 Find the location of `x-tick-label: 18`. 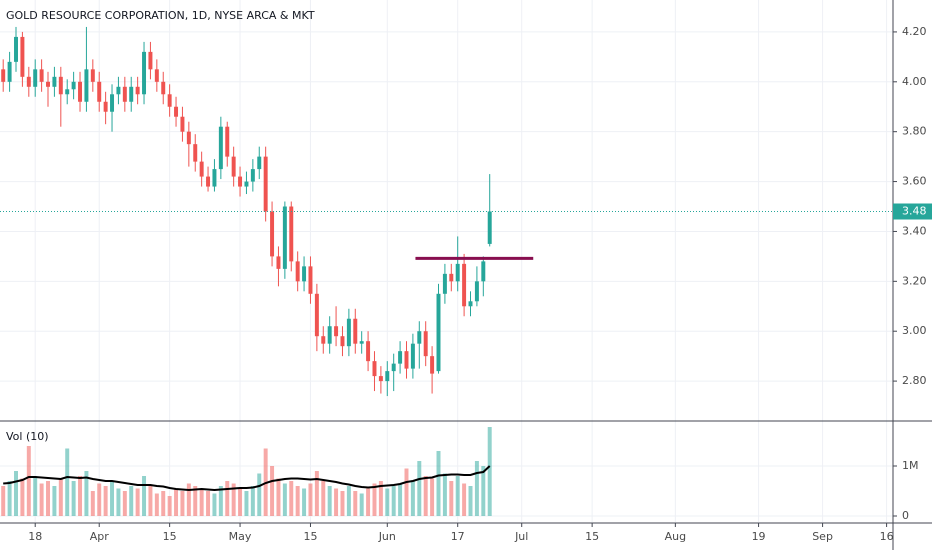

x-tick-label: 18 is located at coordinates (35, 536).